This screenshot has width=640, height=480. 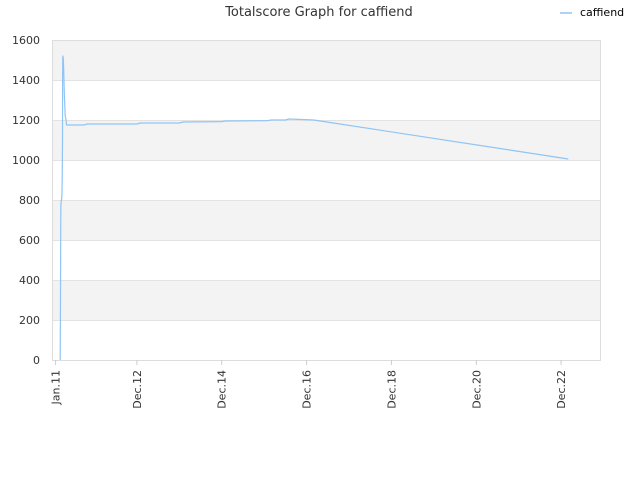 I want to click on y-tick-label: 200, so click(x=29, y=320).